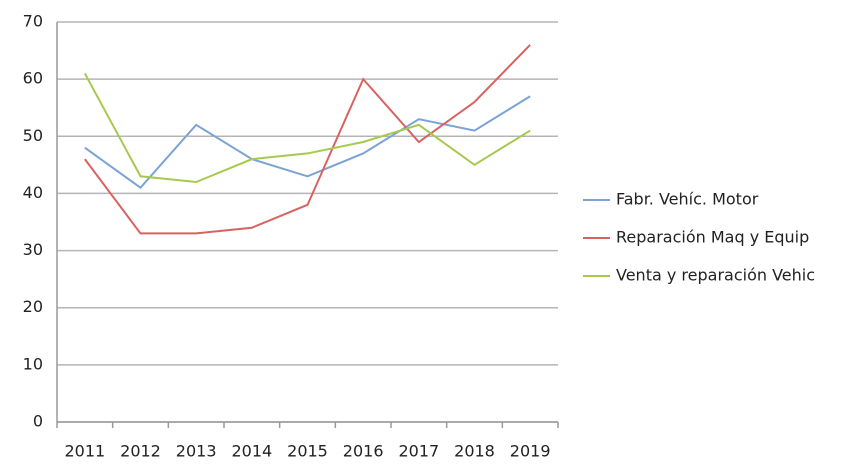  Describe the element at coordinates (33, 192) in the screenshot. I see `y-tick-label: 40` at that location.